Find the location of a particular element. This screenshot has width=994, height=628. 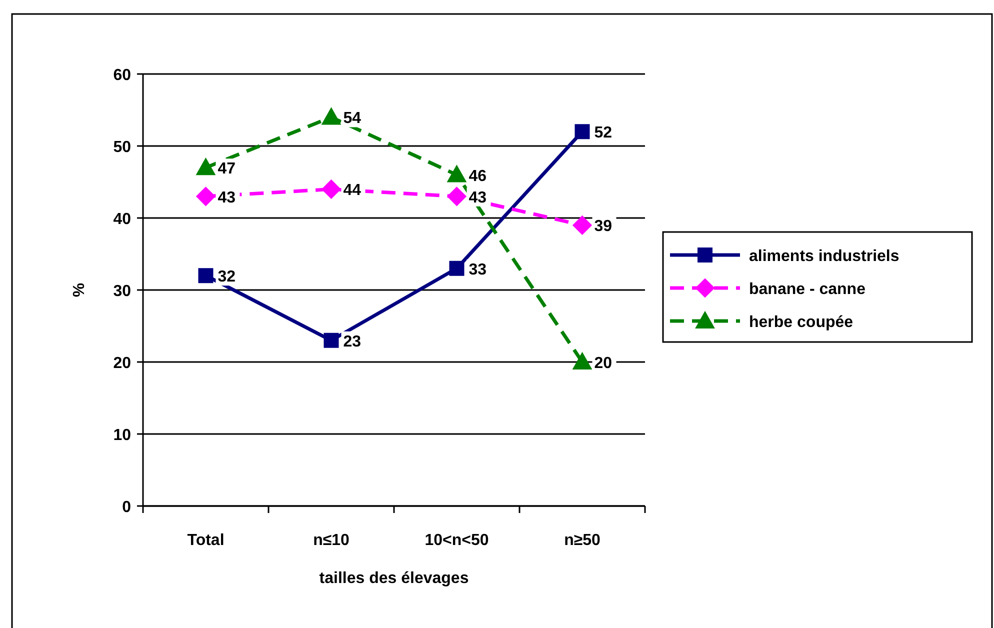

y-tick-label: 50 is located at coordinates (122, 147).